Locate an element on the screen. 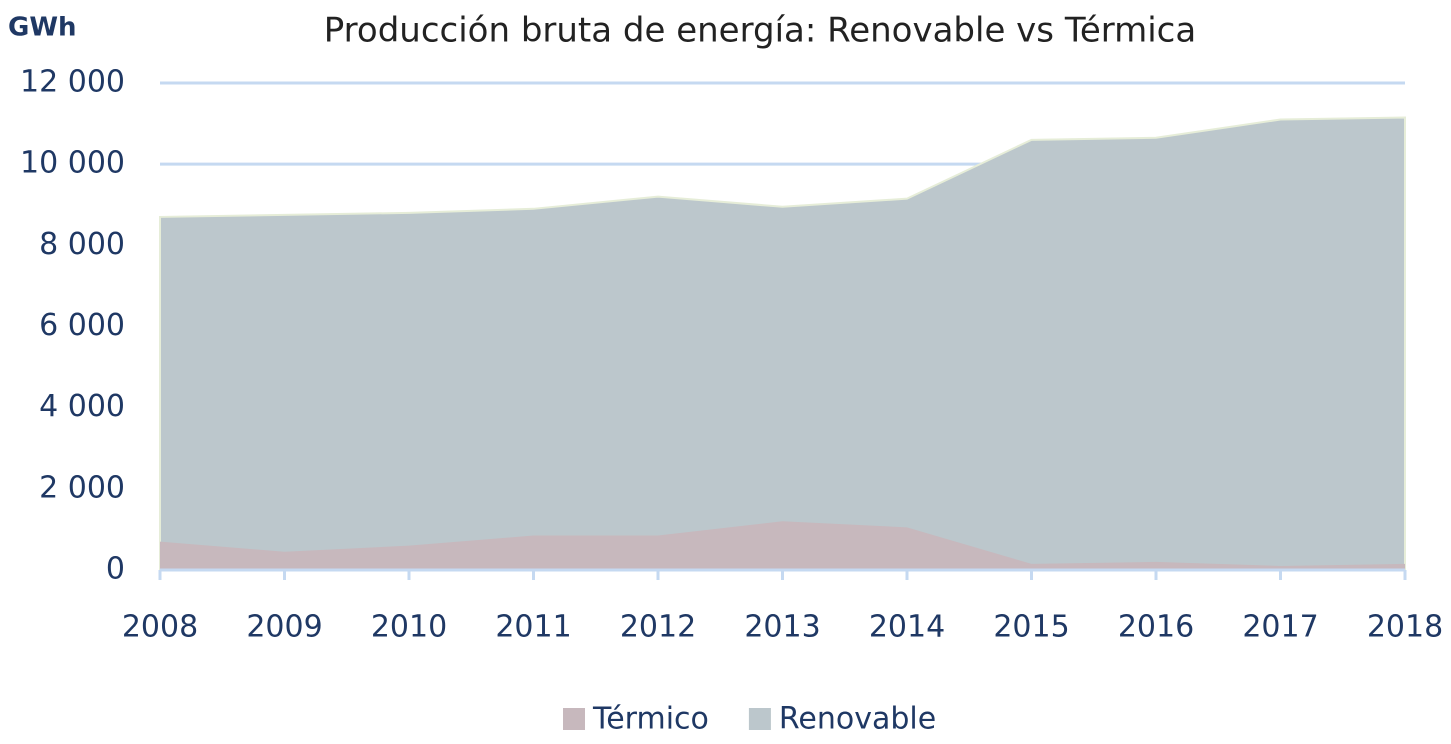 This screenshot has height=744, width=1451. y-tick-label: 2 000 is located at coordinates (82, 487).